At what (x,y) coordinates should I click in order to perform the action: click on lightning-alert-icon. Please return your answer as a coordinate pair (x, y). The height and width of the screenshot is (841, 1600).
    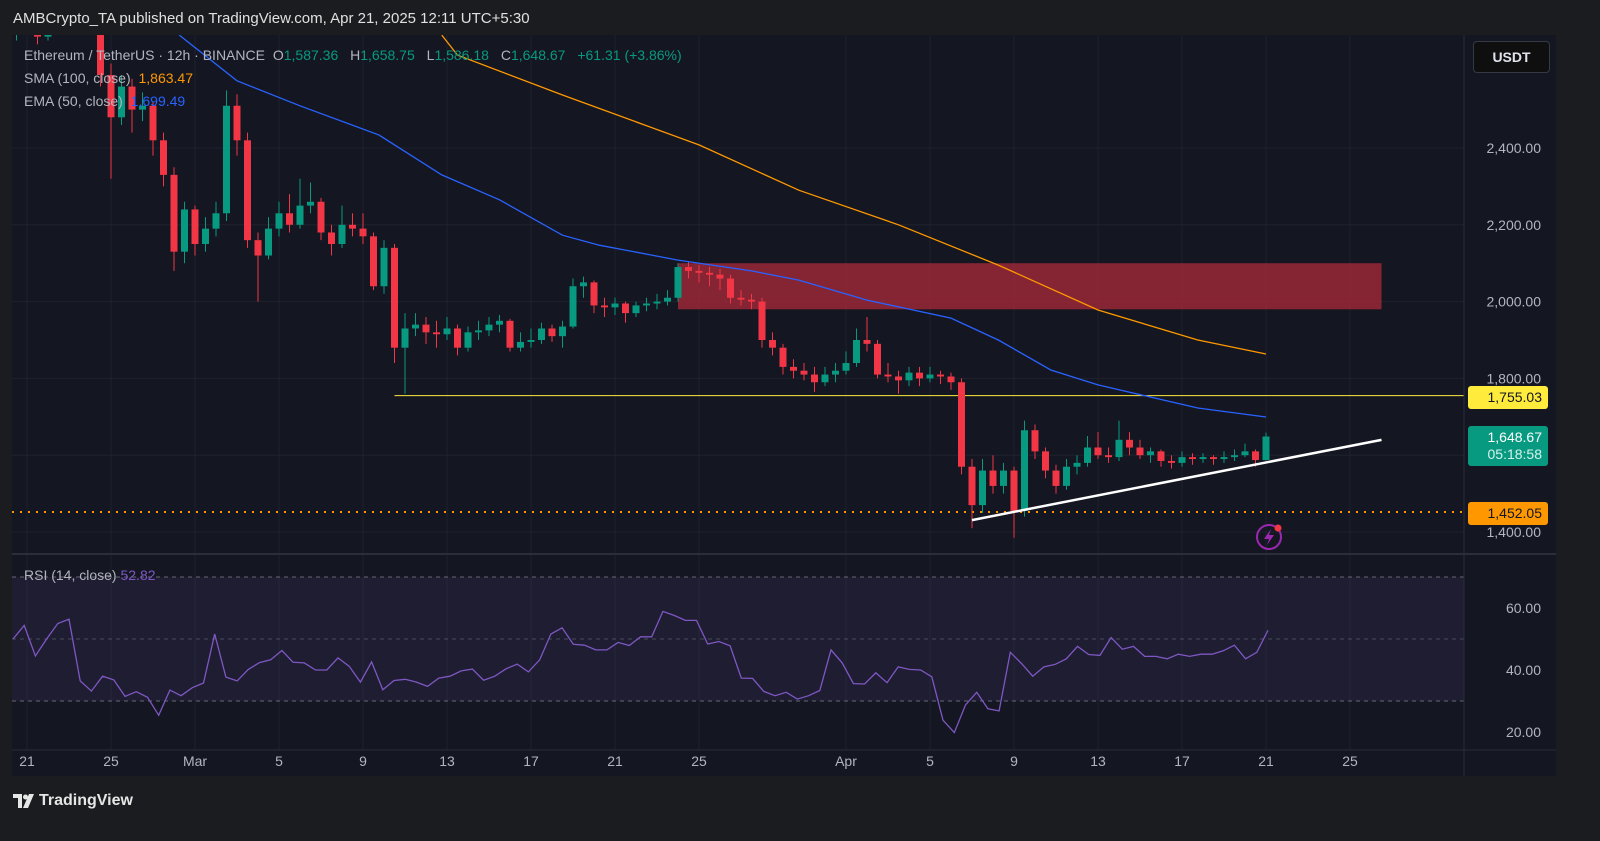
    Looking at the image, I should click on (1269, 537).